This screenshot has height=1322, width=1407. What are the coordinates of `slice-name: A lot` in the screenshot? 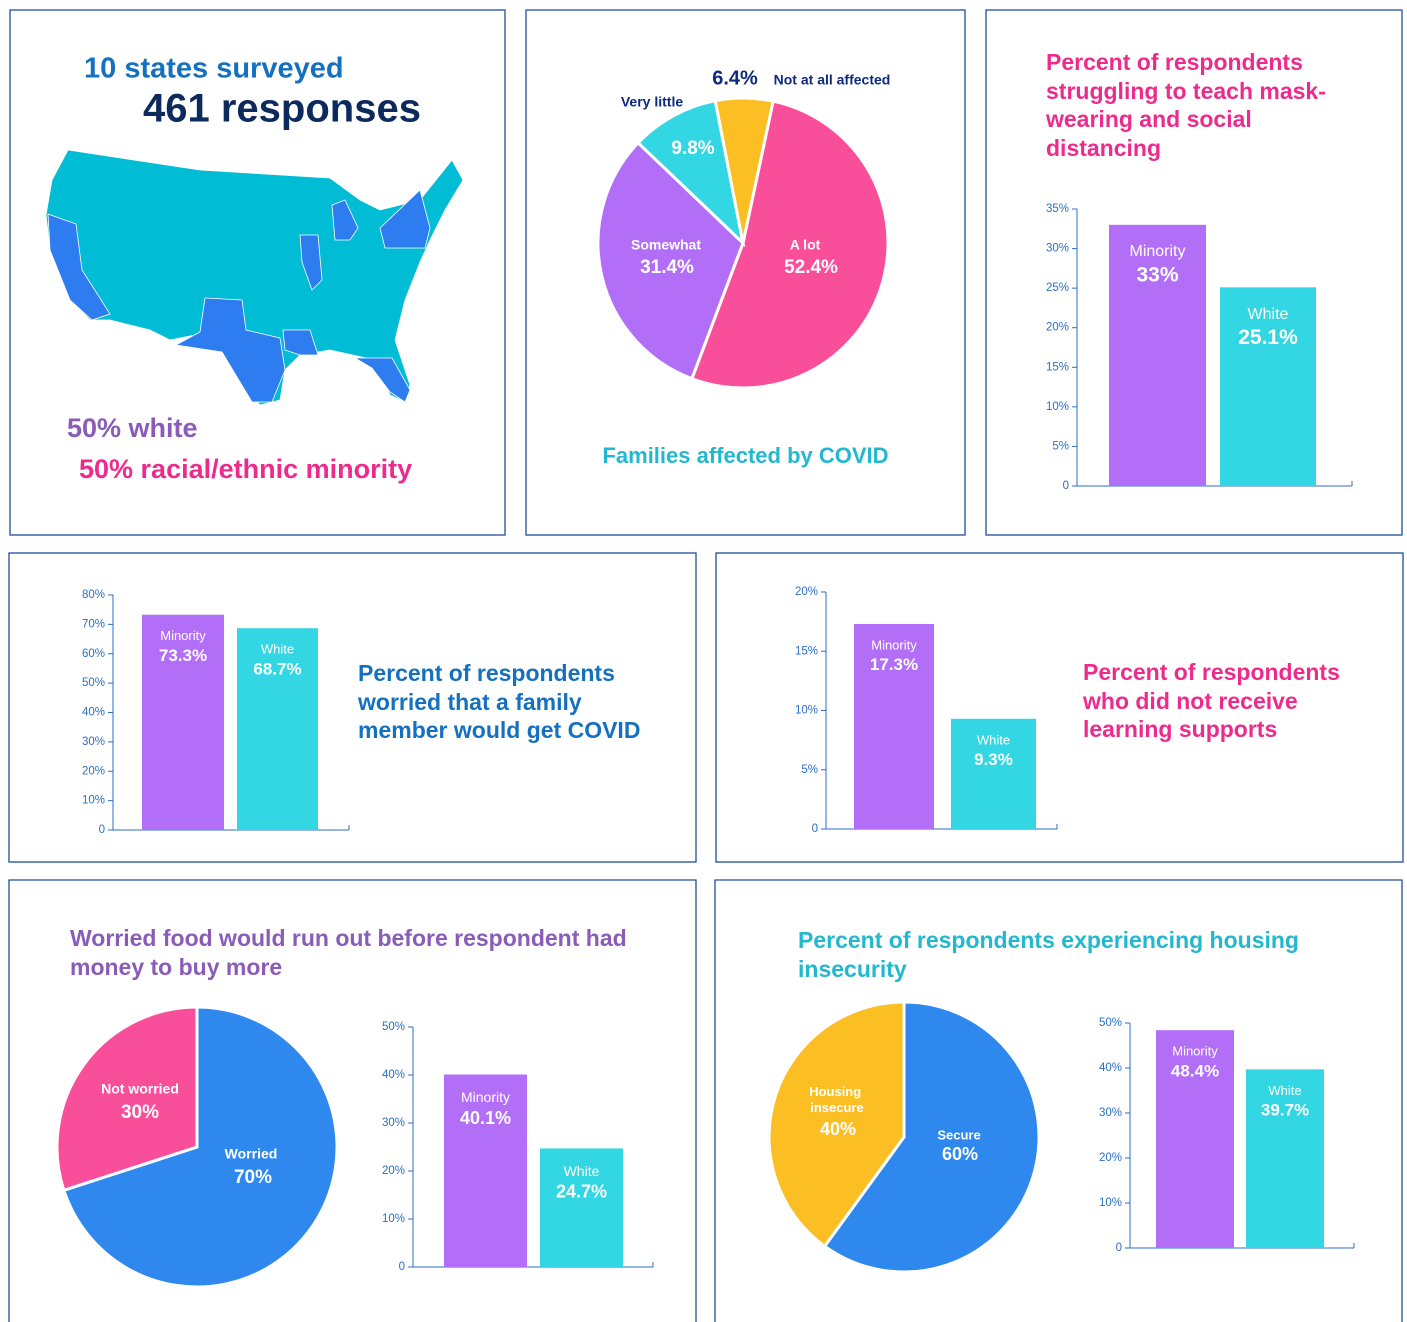 It's located at (805, 245).